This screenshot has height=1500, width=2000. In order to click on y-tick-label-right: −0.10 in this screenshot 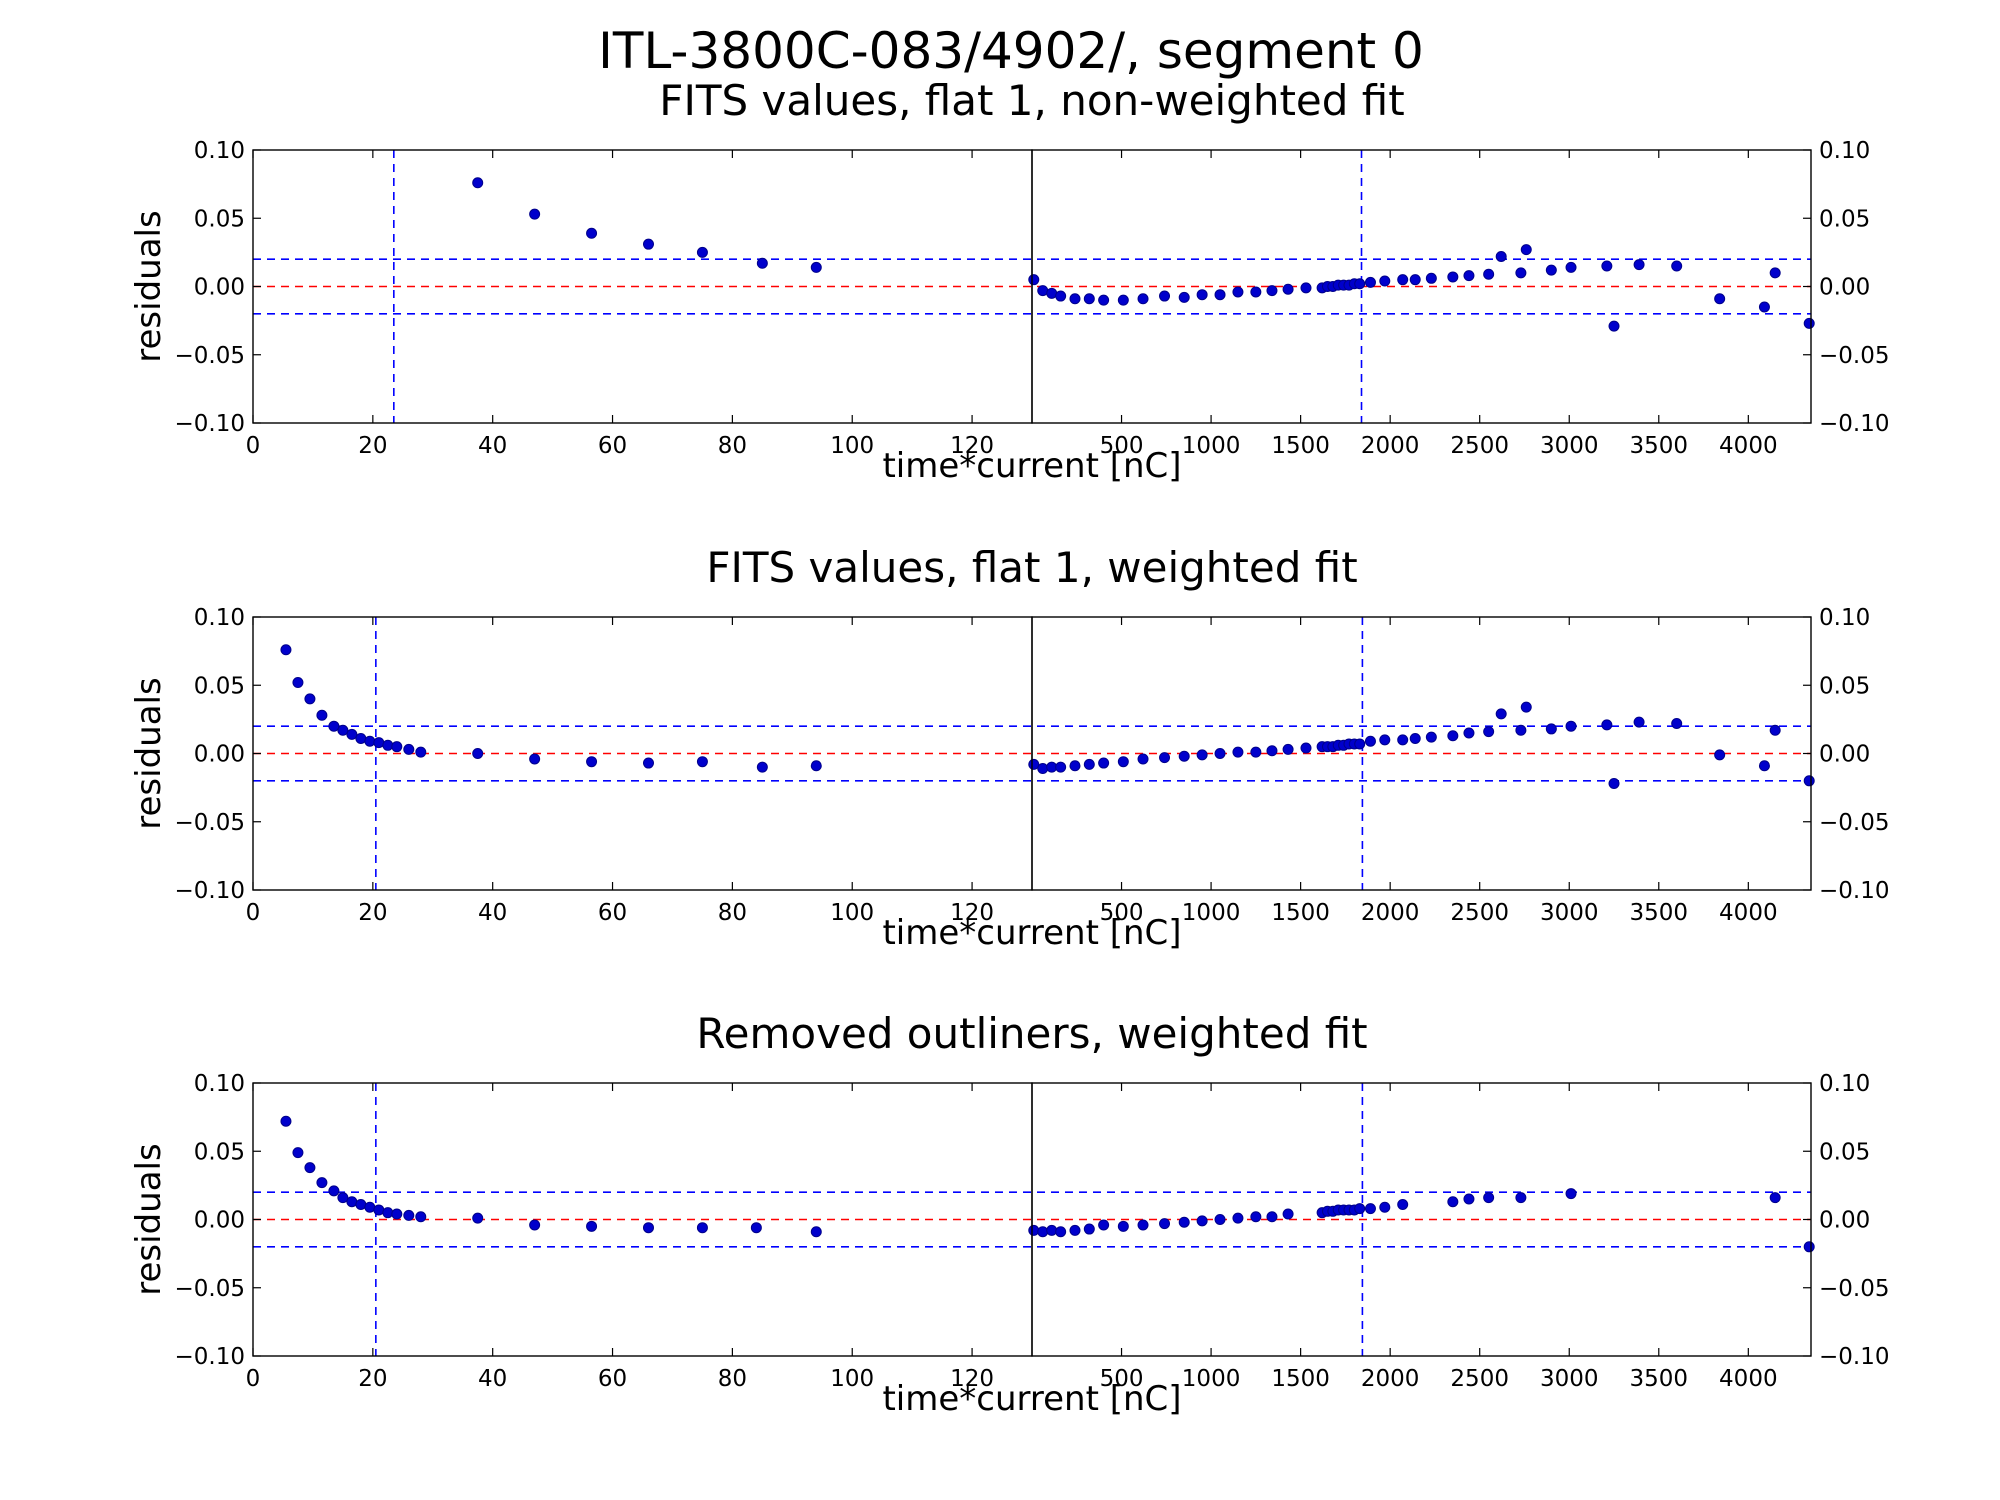, I will do `click(1854, 424)`.